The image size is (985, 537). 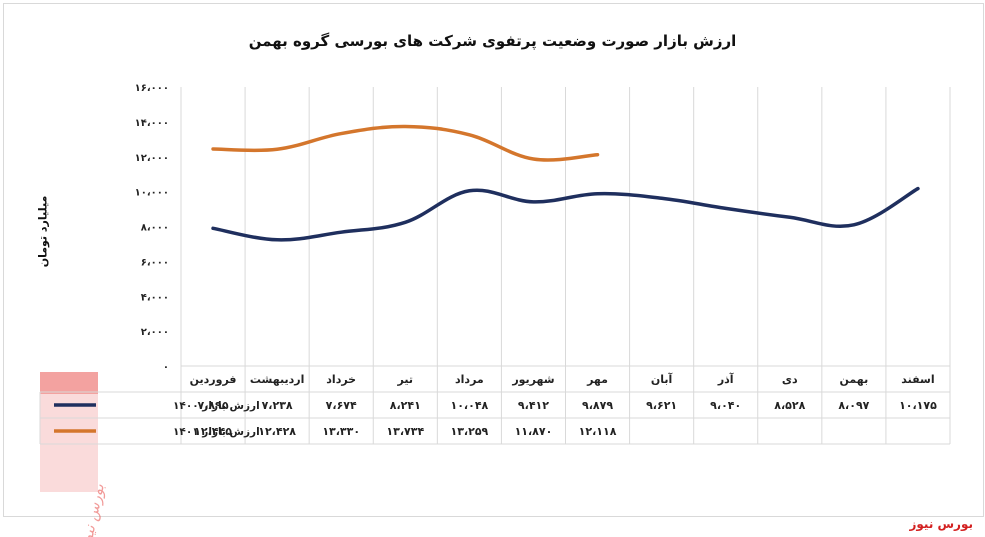 What do you see at coordinates (405, 431) in the screenshot?
I see `data-label: ۱۳،۷۳۴` at bounding box center [405, 431].